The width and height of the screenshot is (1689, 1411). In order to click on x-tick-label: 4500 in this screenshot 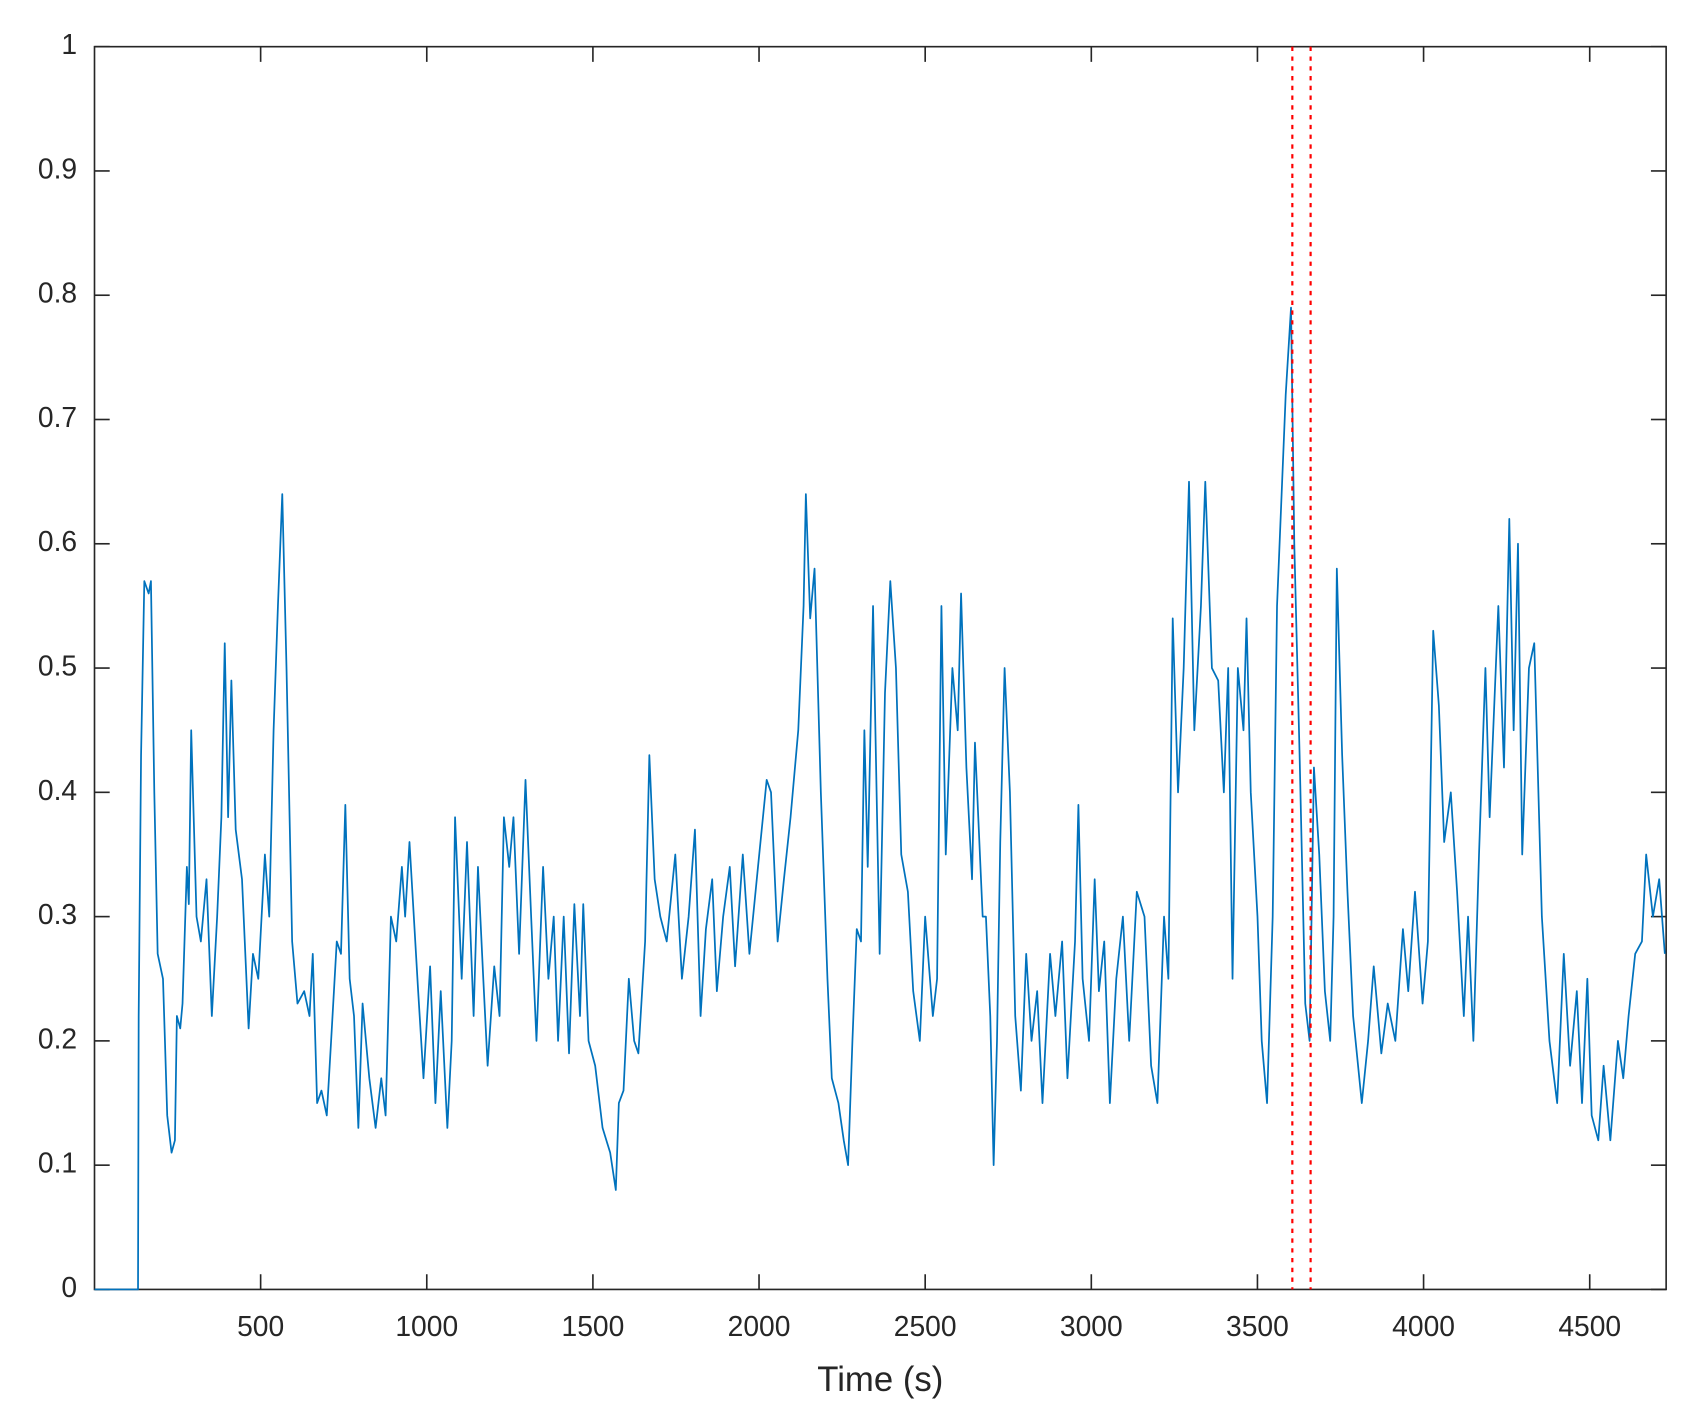, I will do `click(1589, 1326)`.